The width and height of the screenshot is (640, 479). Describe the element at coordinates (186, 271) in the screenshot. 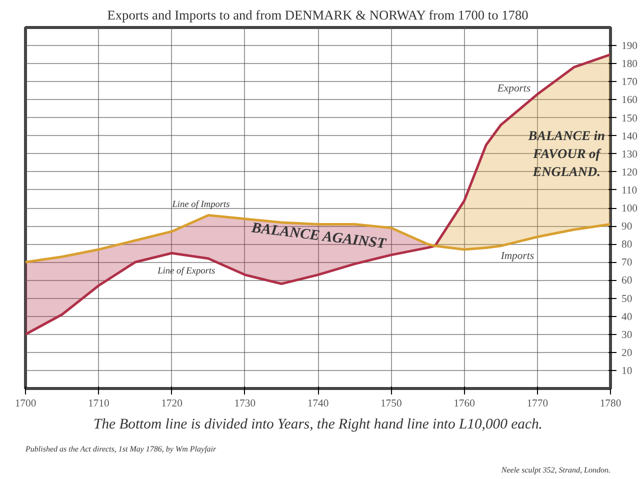

I see `annotation: Line of Exports` at that location.